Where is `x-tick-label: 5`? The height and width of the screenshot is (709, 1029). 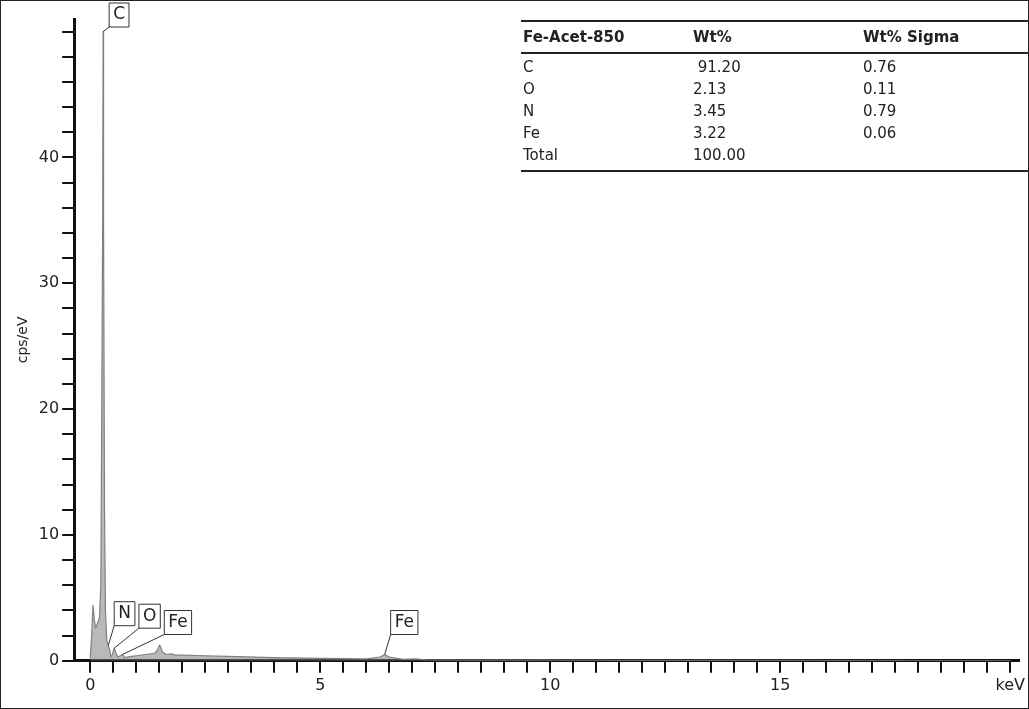
x-tick-label: 5 is located at coordinates (320, 684).